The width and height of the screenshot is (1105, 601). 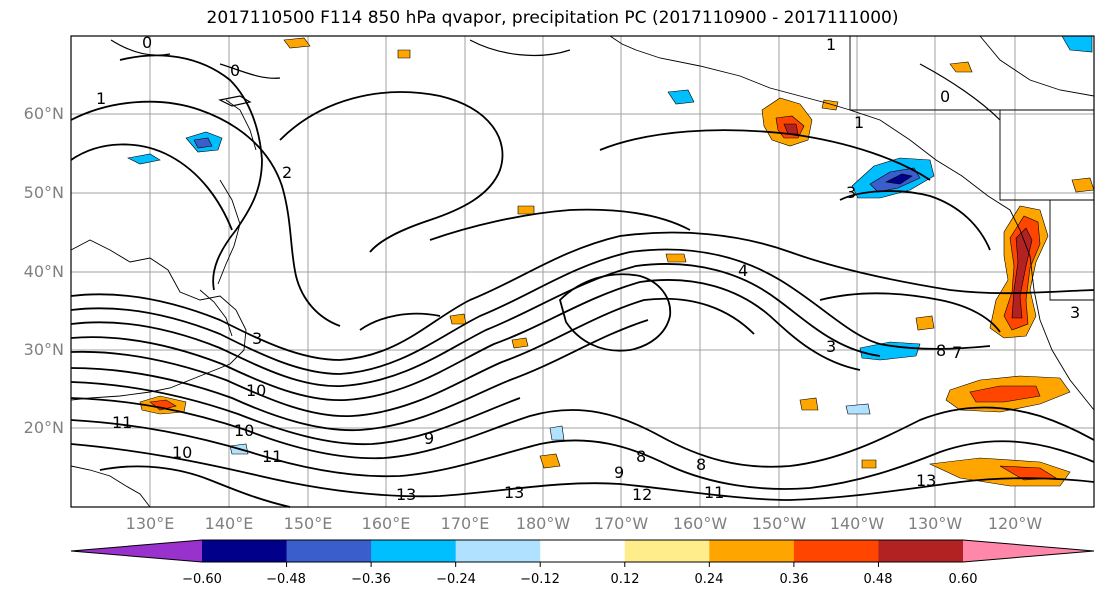 What do you see at coordinates (857, 523) in the screenshot?
I see `lon-label: 140°W` at bounding box center [857, 523].